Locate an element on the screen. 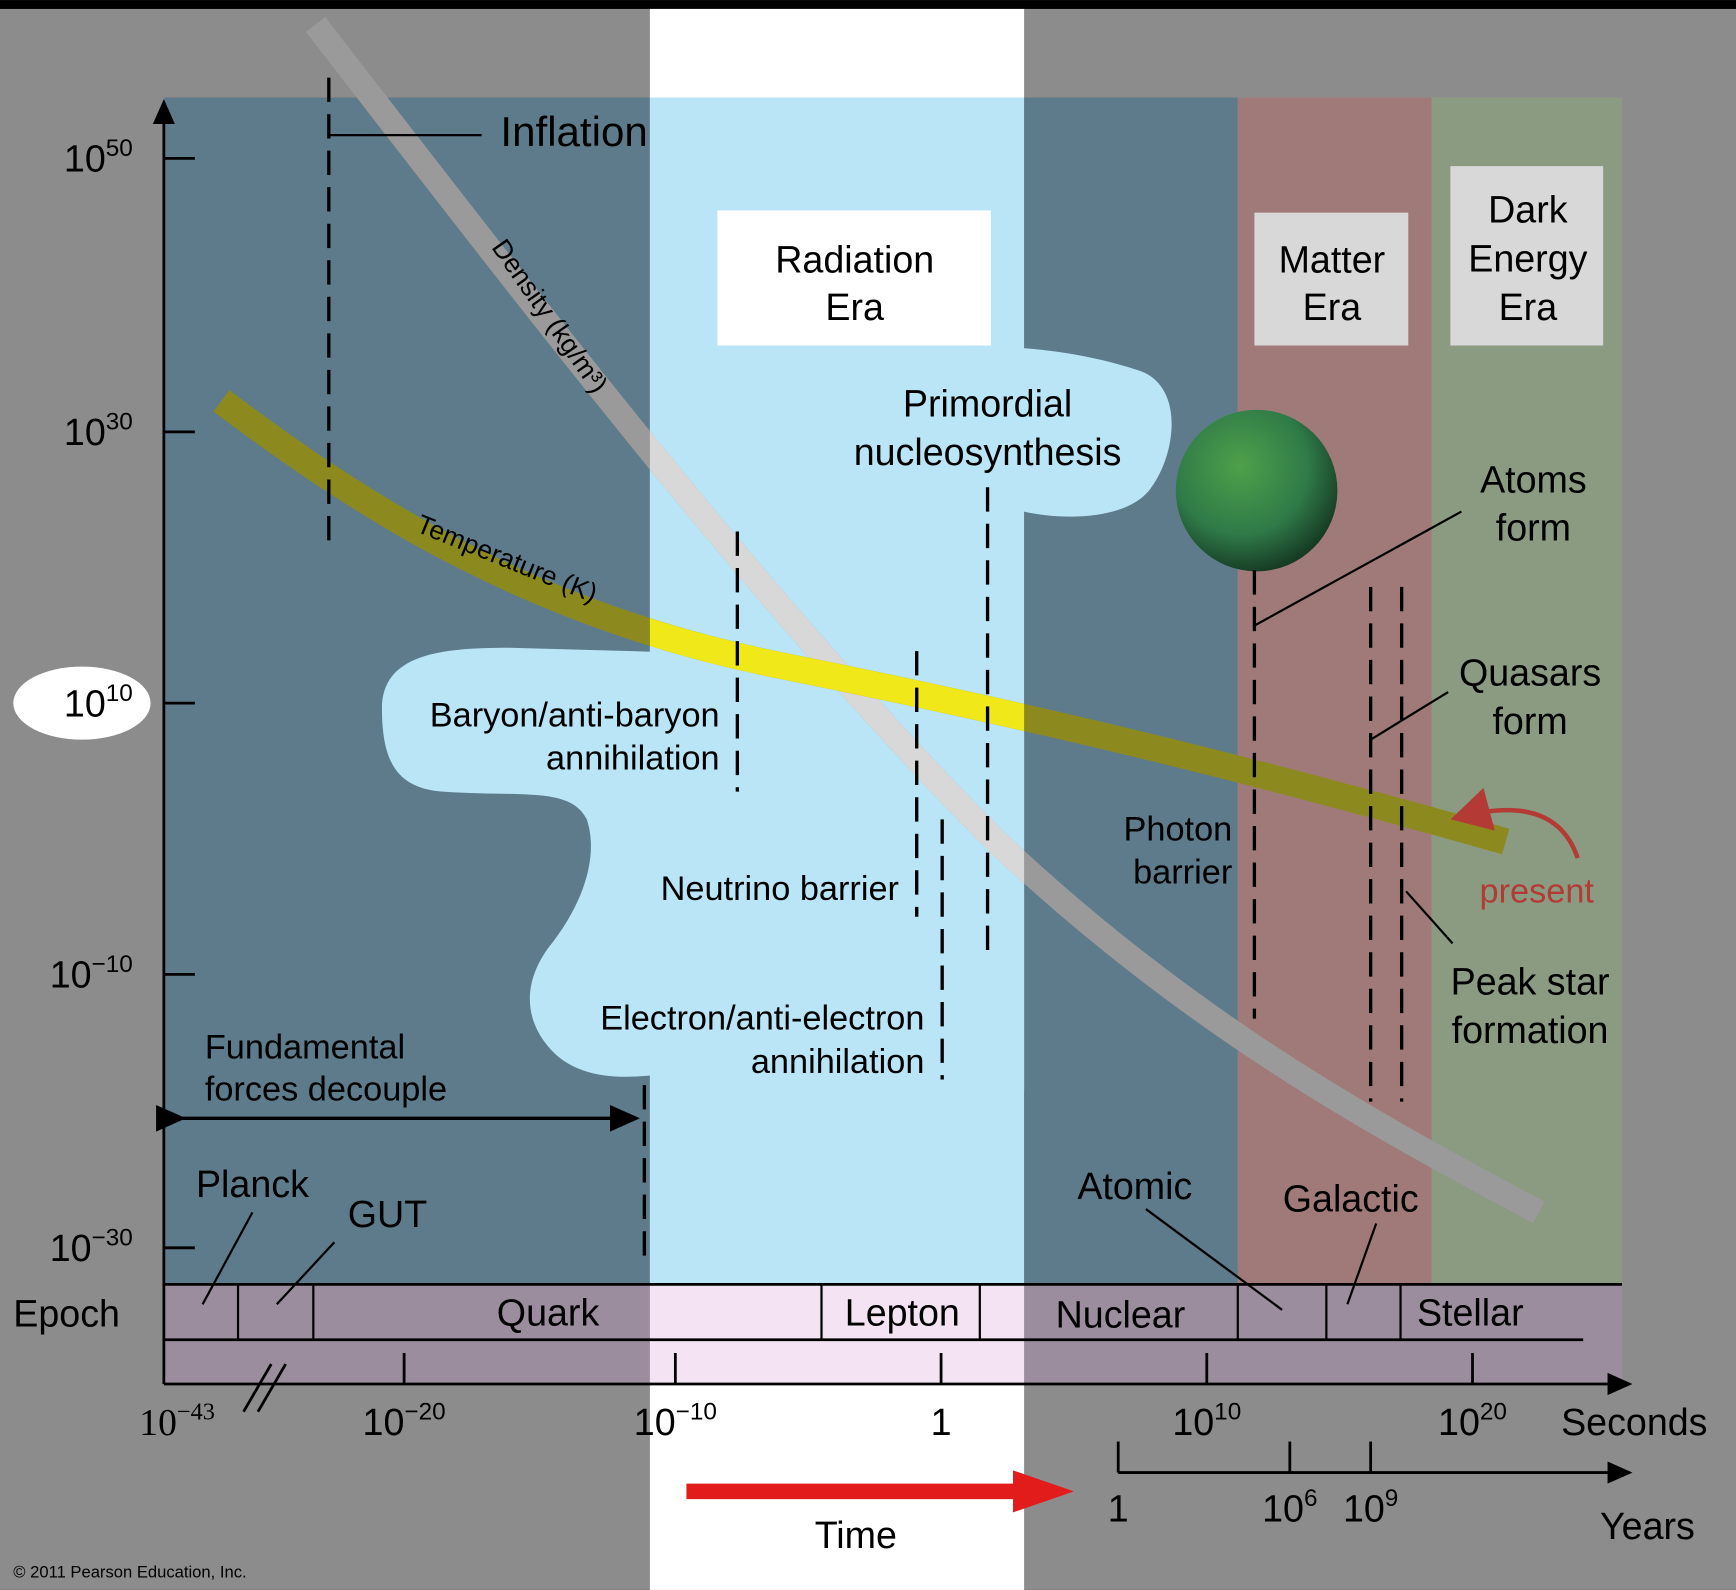  cmb-sphere is located at coordinates (1256, 490).